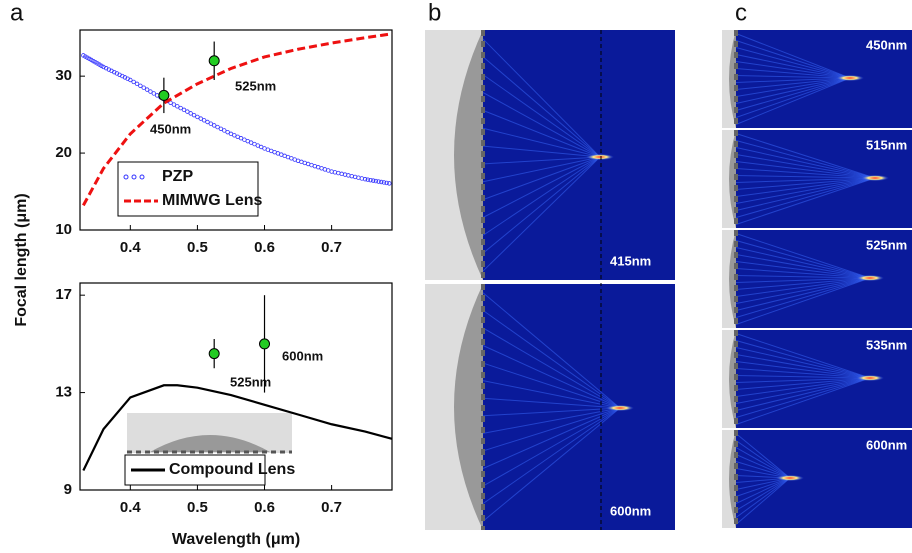  What do you see at coordinates (188, 189) in the screenshot?
I see `legend` at bounding box center [188, 189].